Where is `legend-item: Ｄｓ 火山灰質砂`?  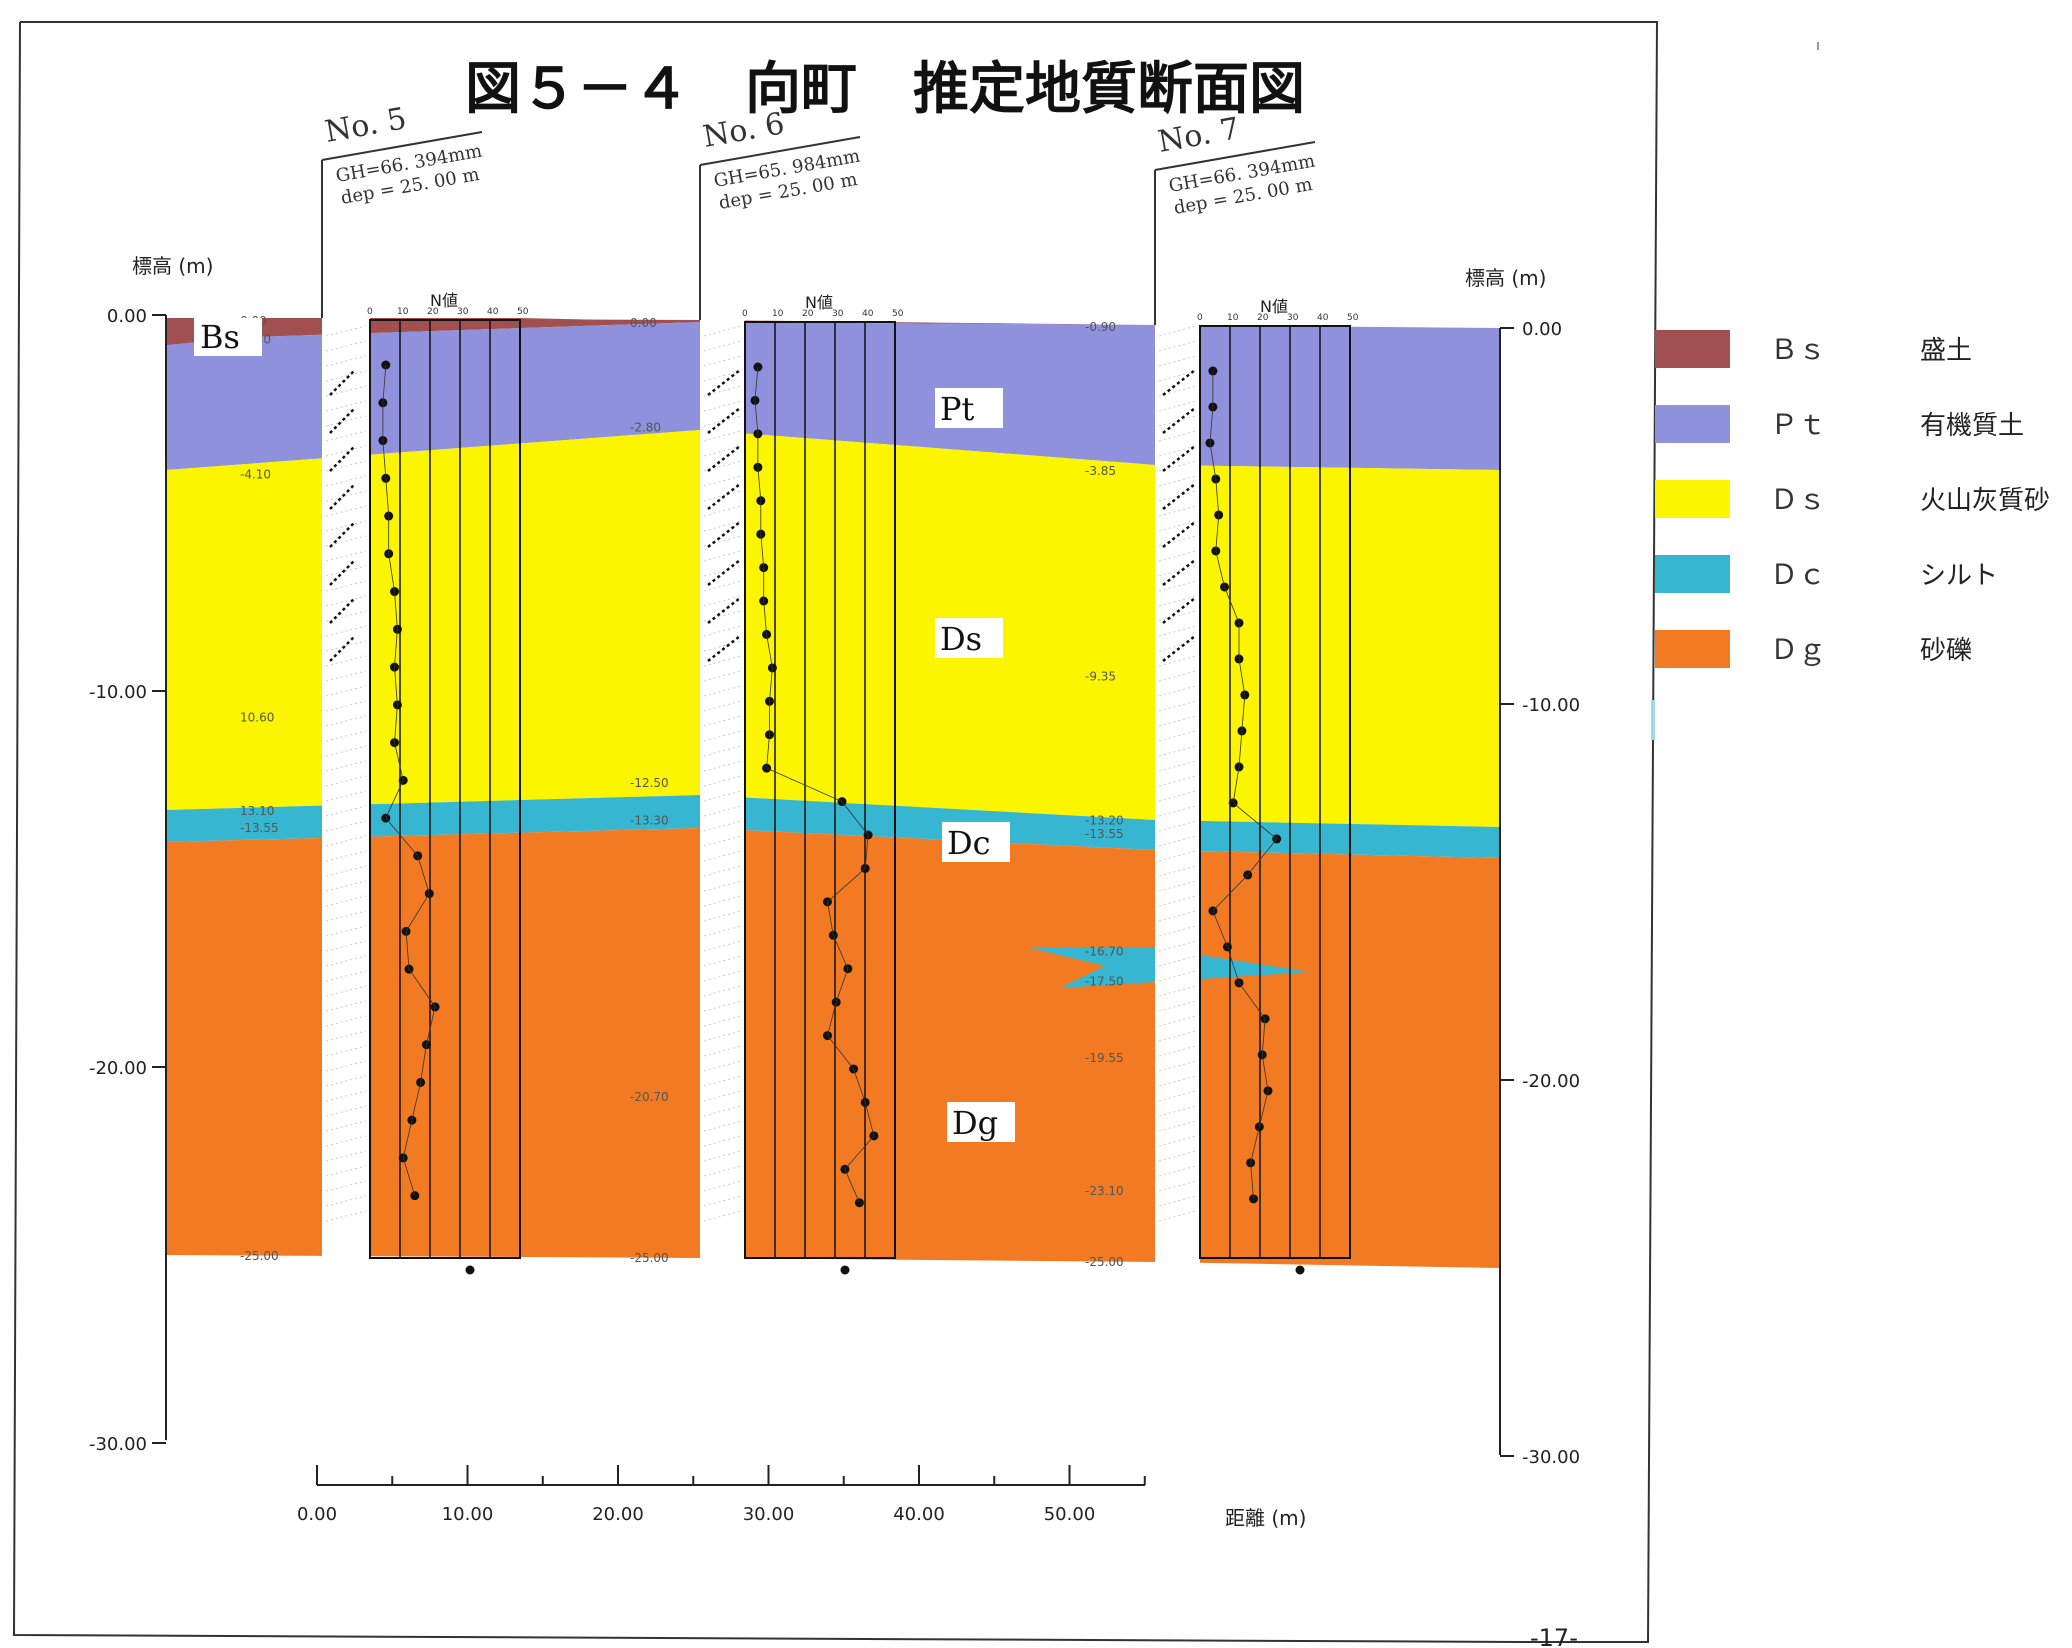
legend-item: Ｄｓ 火山灰質砂 is located at coordinates (1852, 499).